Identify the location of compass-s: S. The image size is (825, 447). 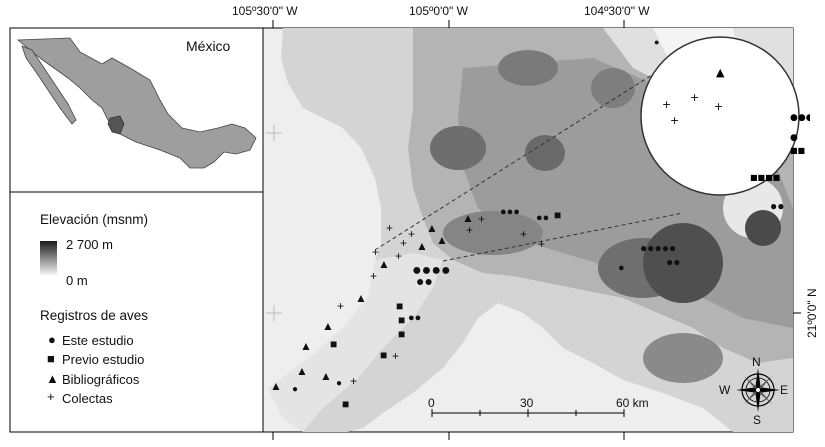
(757, 420).